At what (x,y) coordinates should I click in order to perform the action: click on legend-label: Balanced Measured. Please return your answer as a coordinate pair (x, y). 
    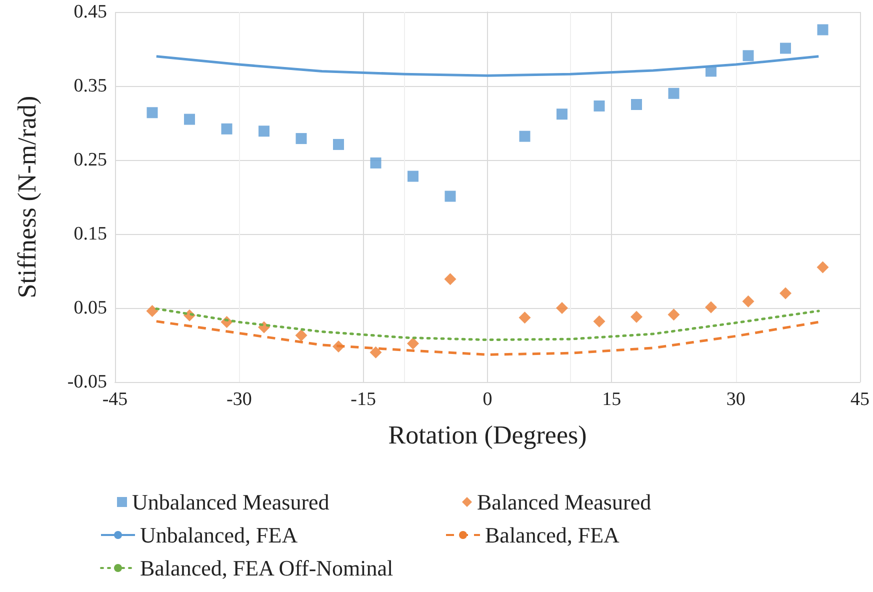
    Looking at the image, I should click on (564, 502).